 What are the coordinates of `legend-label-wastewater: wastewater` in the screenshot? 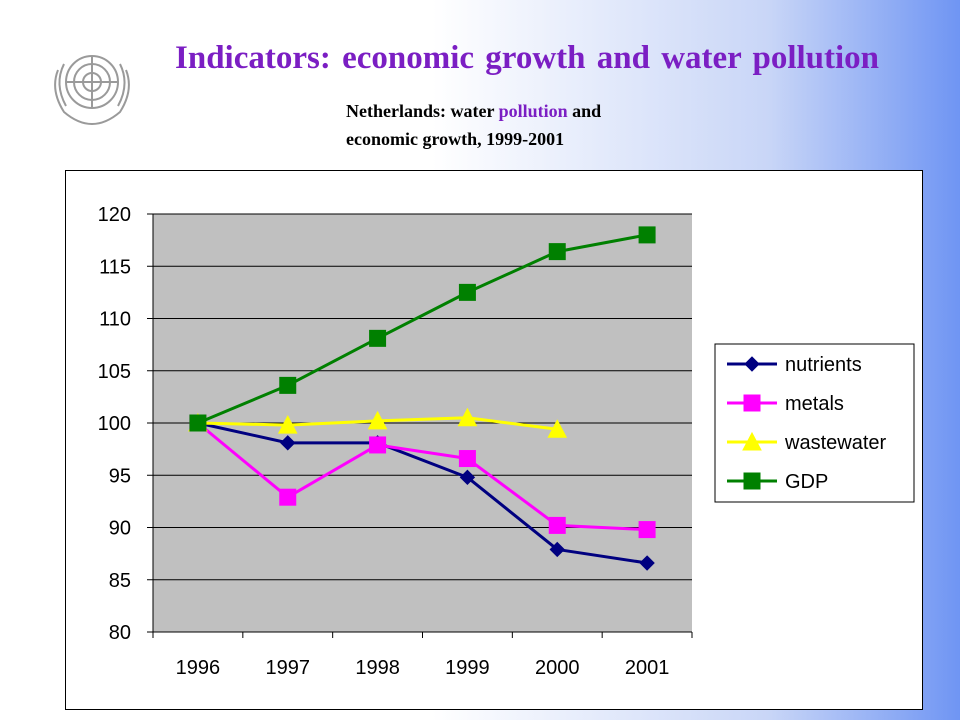 It's located at (835, 443).